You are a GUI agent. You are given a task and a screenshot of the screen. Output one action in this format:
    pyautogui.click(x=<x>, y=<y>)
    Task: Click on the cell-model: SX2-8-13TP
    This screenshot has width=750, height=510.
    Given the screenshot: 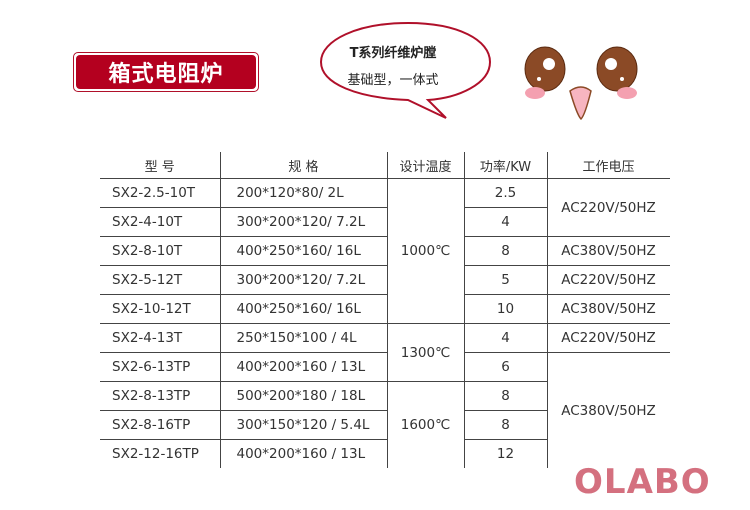 What is the action you would take?
    pyautogui.click(x=160, y=396)
    